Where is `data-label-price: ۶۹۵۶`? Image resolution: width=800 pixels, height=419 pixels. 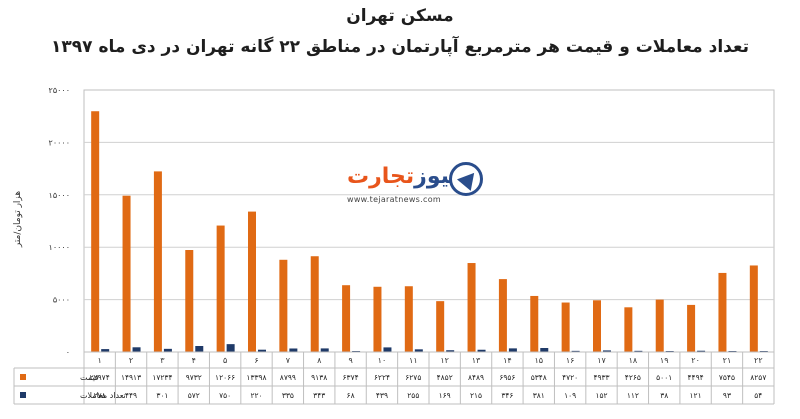 data-label-price: ۶۹۵۶ is located at coordinates (507, 377).